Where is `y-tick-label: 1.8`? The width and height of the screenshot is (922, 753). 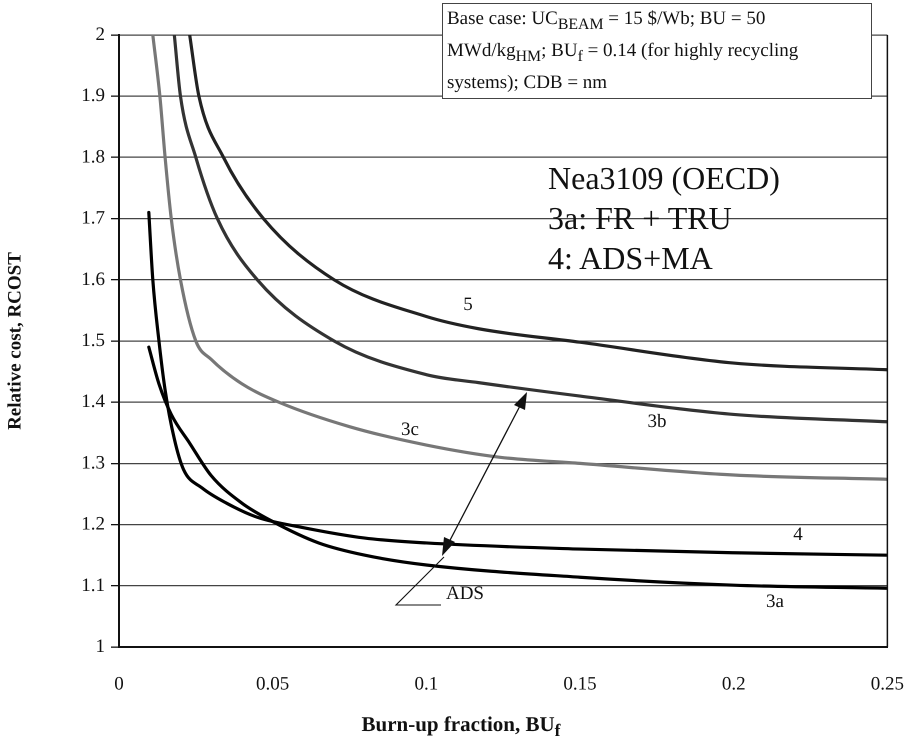
y-tick-label: 1.8 is located at coordinates (93, 157).